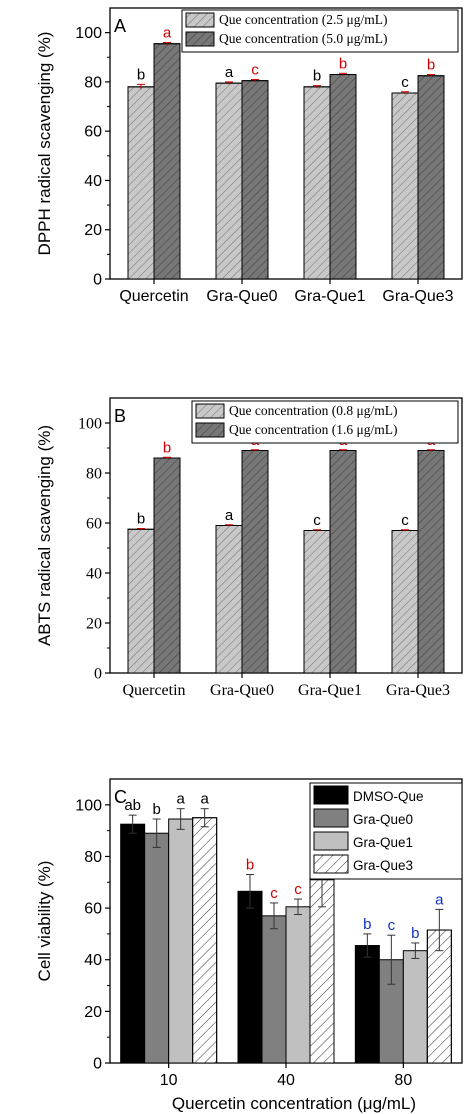 This screenshot has width=474, height=1114. Describe the element at coordinates (169, 1080) in the screenshot. I see `x-tick-label: 10` at that location.